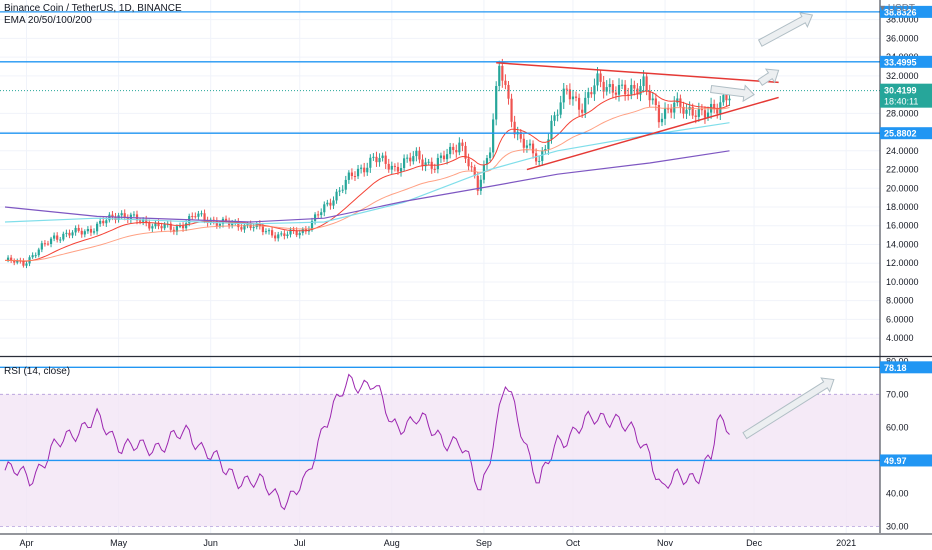 The image size is (932, 550). Describe the element at coordinates (900, 62) in the screenshot. I see `price-level-label: 33.4995` at that location.